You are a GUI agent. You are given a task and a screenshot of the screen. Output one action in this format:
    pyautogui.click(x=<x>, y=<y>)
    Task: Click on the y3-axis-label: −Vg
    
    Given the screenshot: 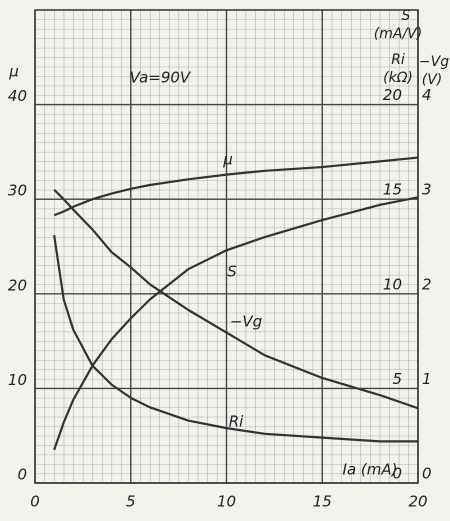 What is the action you would take?
    pyautogui.click(x=434, y=62)
    